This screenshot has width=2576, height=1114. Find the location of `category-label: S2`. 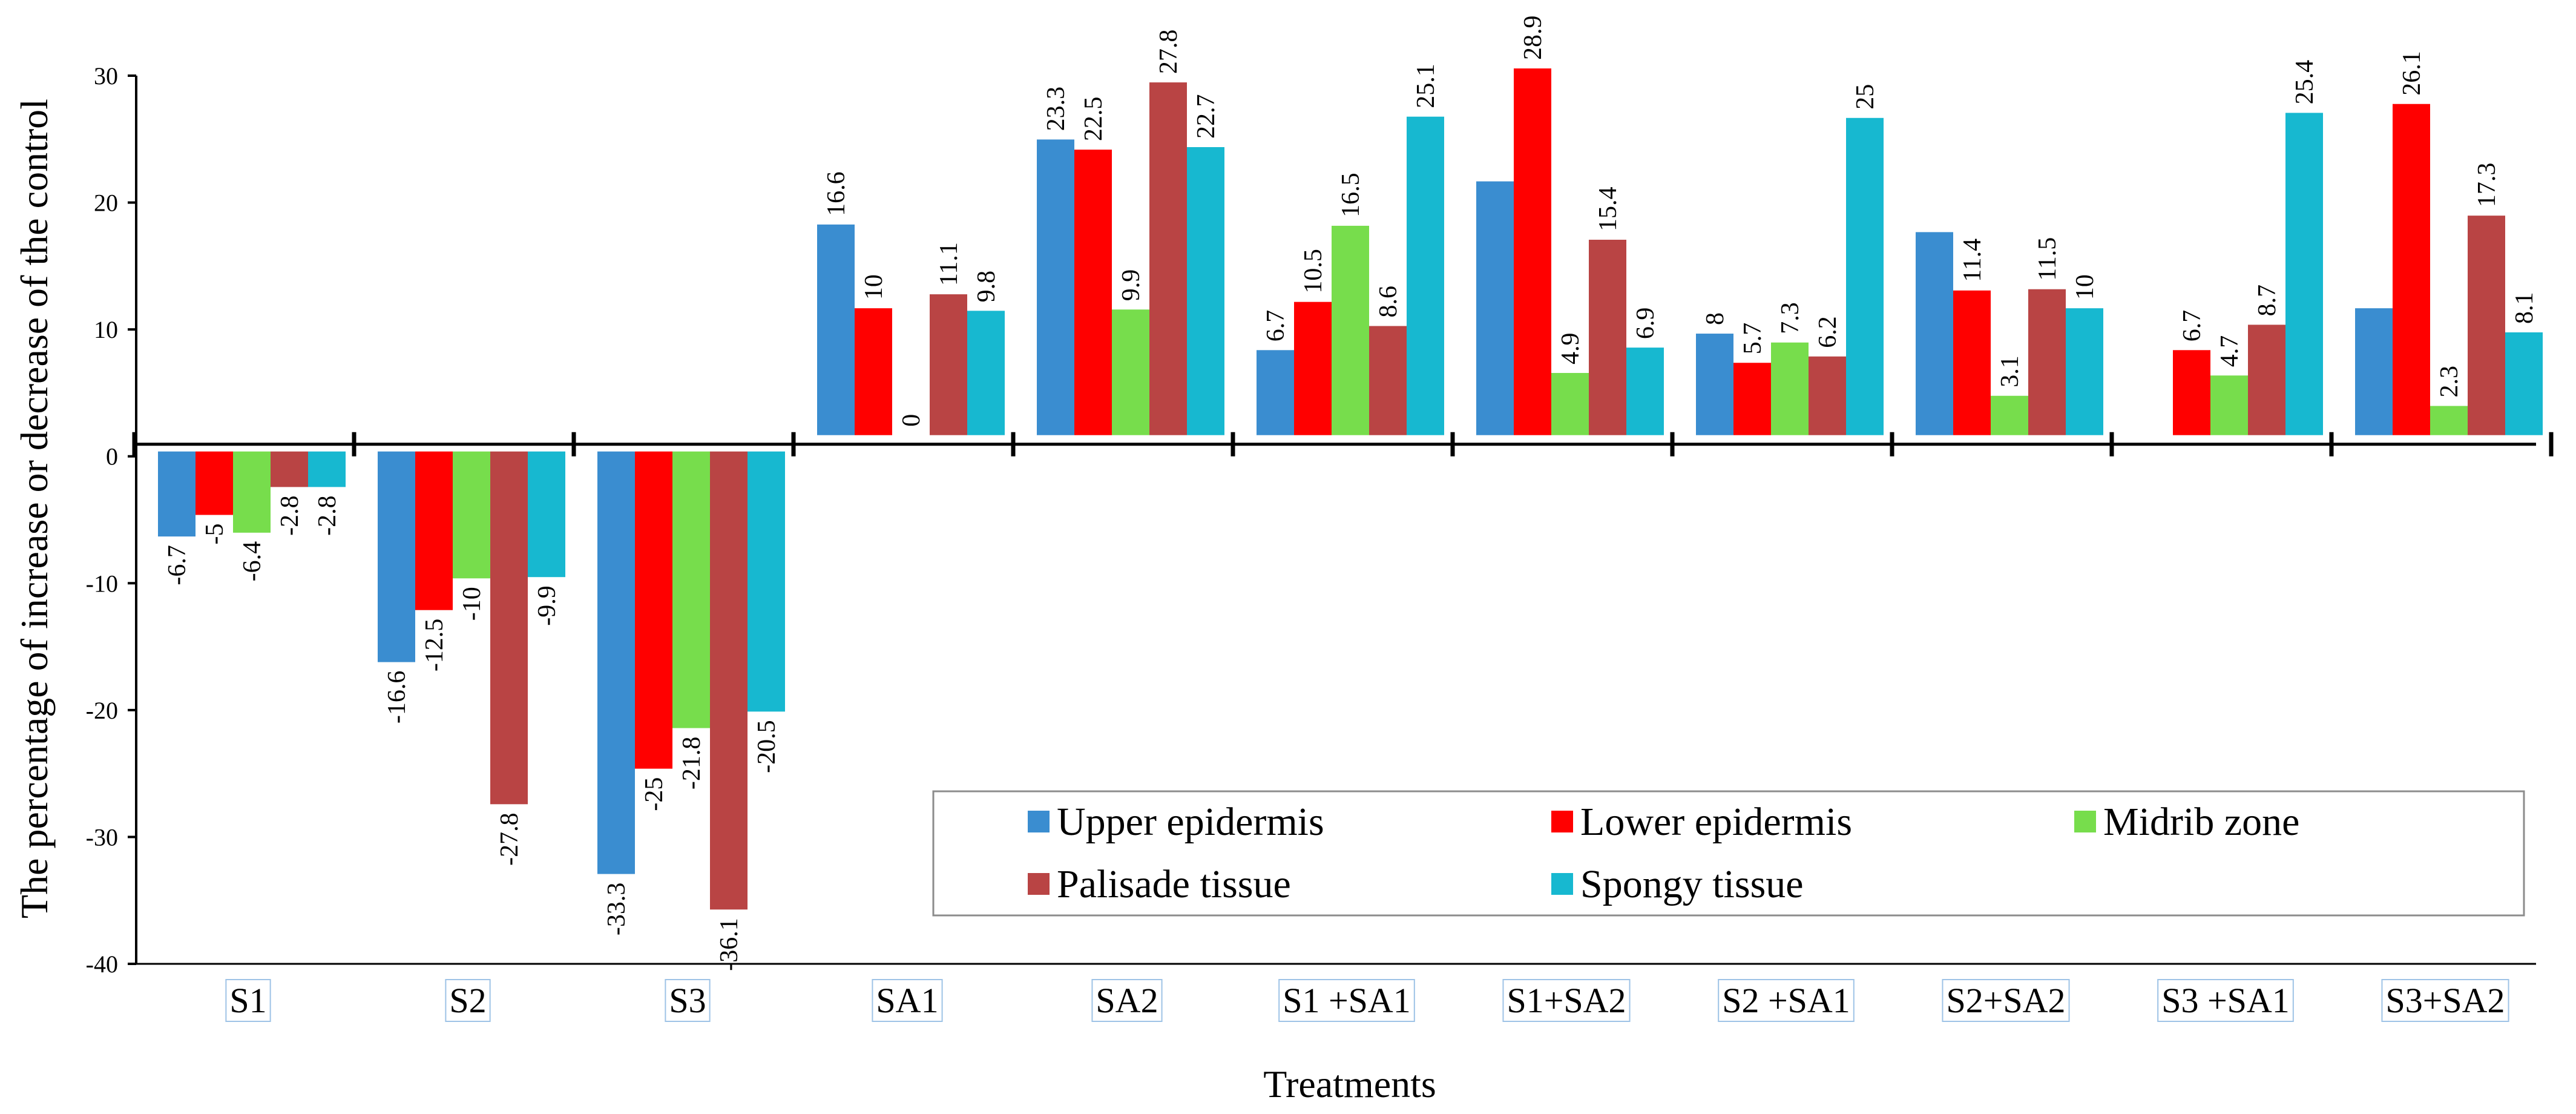

category-label: S2 is located at coordinates (467, 1000).